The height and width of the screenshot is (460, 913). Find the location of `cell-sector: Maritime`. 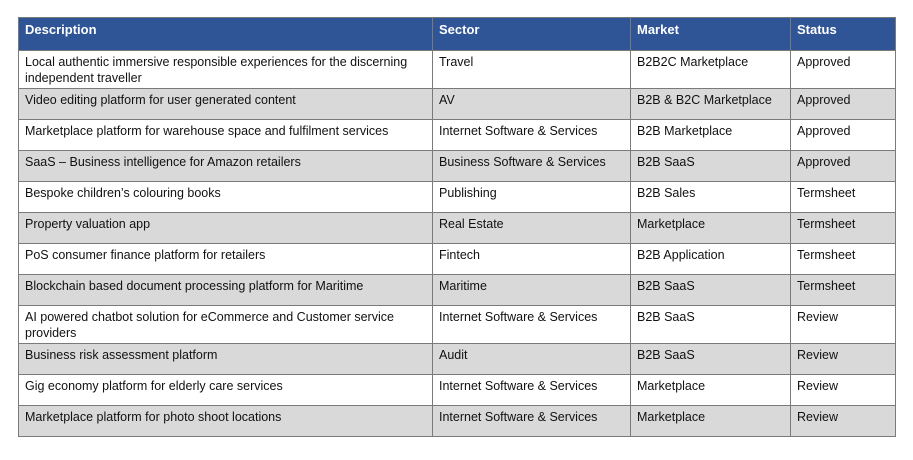

cell-sector: Maritime is located at coordinates (531, 290).